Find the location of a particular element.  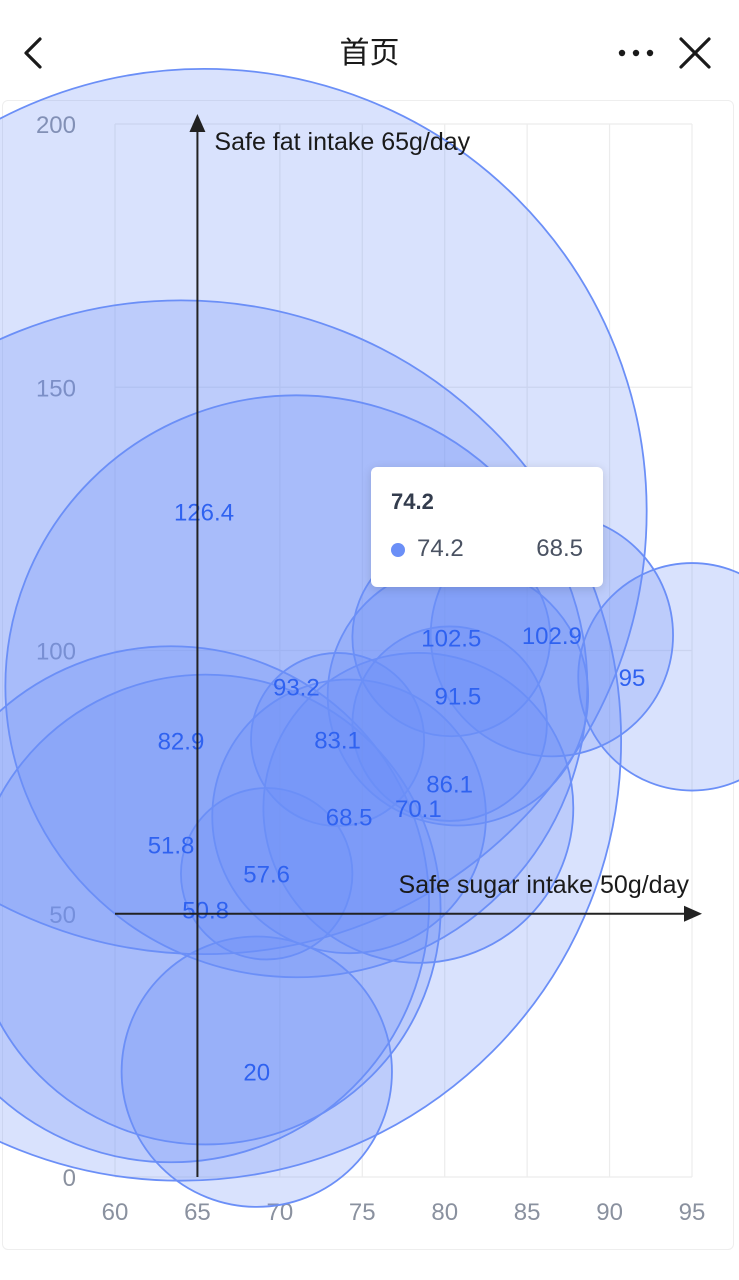

sugar-limit-label: Safe sugar intake 50g/day is located at coordinates (544, 885).